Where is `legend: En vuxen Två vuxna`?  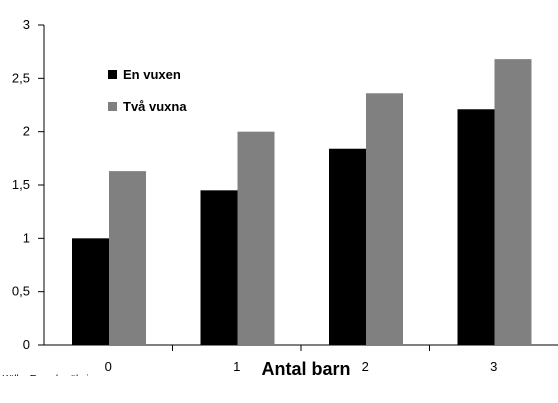
legend: En vuxen Två vuxna is located at coordinates (147, 90).